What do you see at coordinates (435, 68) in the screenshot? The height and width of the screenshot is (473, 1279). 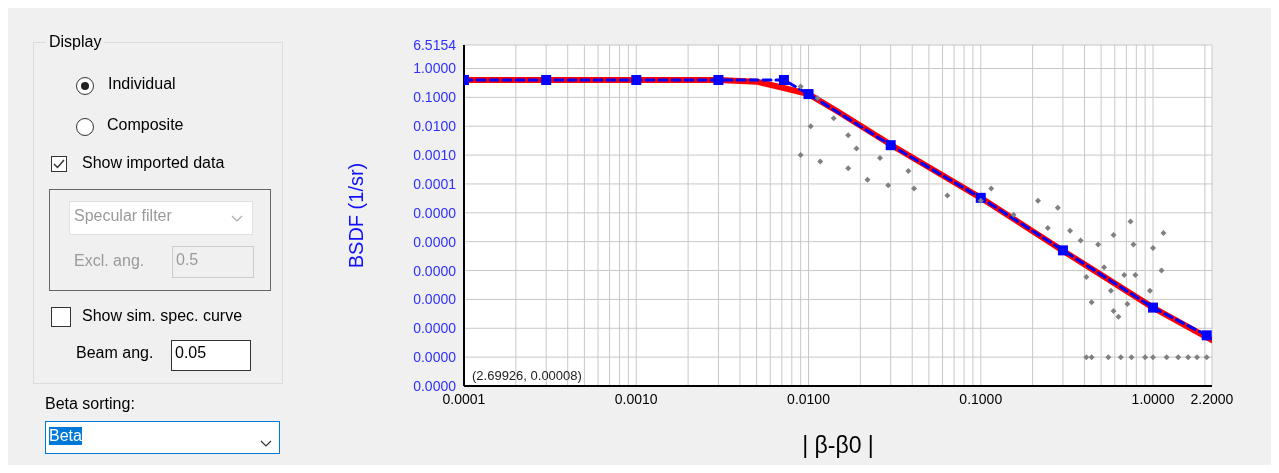 I see `y-tick-label: 1.0000` at bounding box center [435, 68].